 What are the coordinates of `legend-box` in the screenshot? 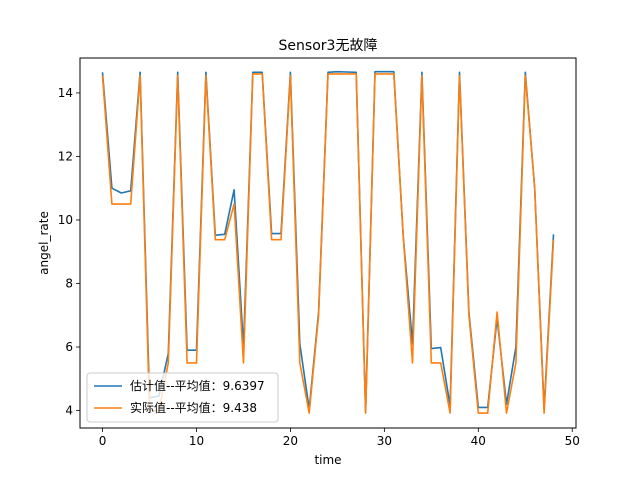 It's located at (182, 397).